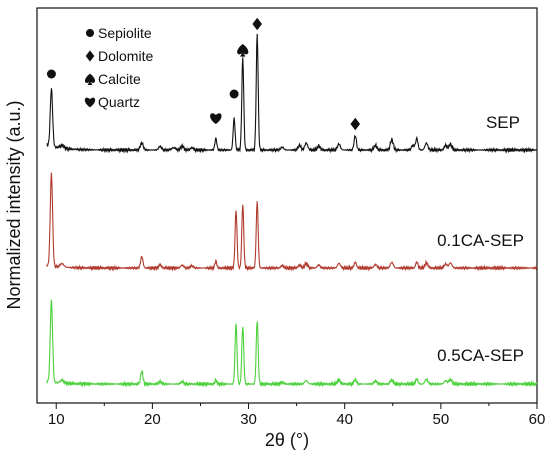 The height and width of the screenshot is (459, 550). Describe the element at coordinates (90, 33) in the screenshot. I see `legend-symbol-circle` at that location.